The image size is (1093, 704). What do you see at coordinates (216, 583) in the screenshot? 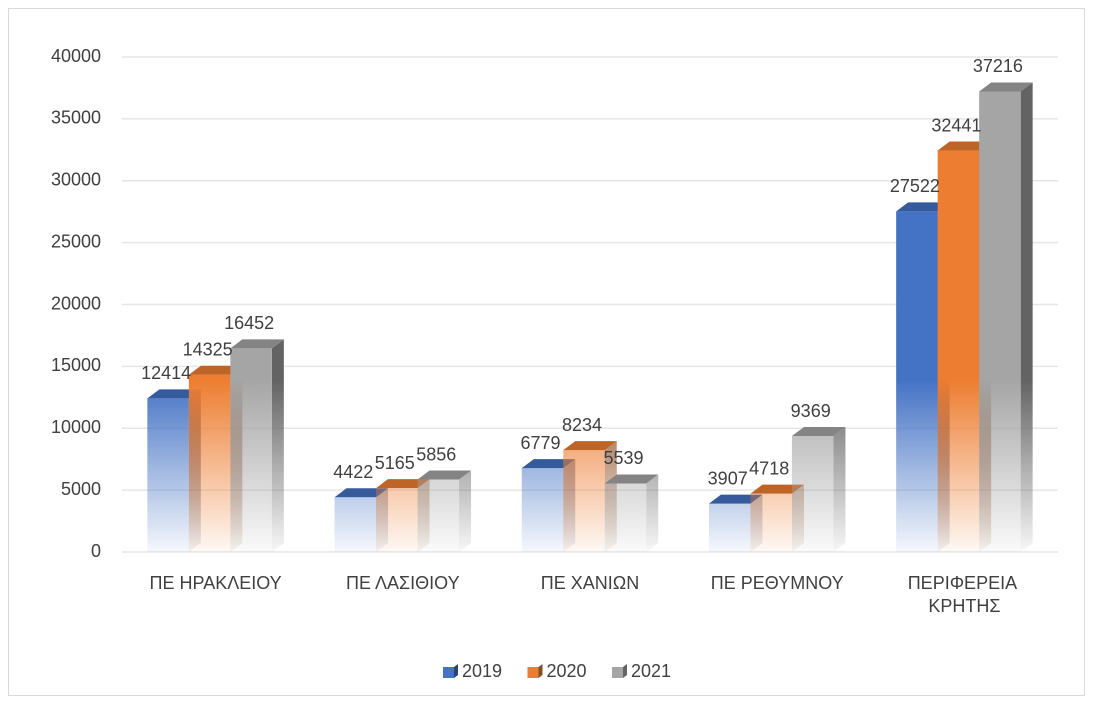
I see `x-tick-label: ΠΕ ΗΡΑΚΛΕΙΟΥ` at bounding box center [216, 583].